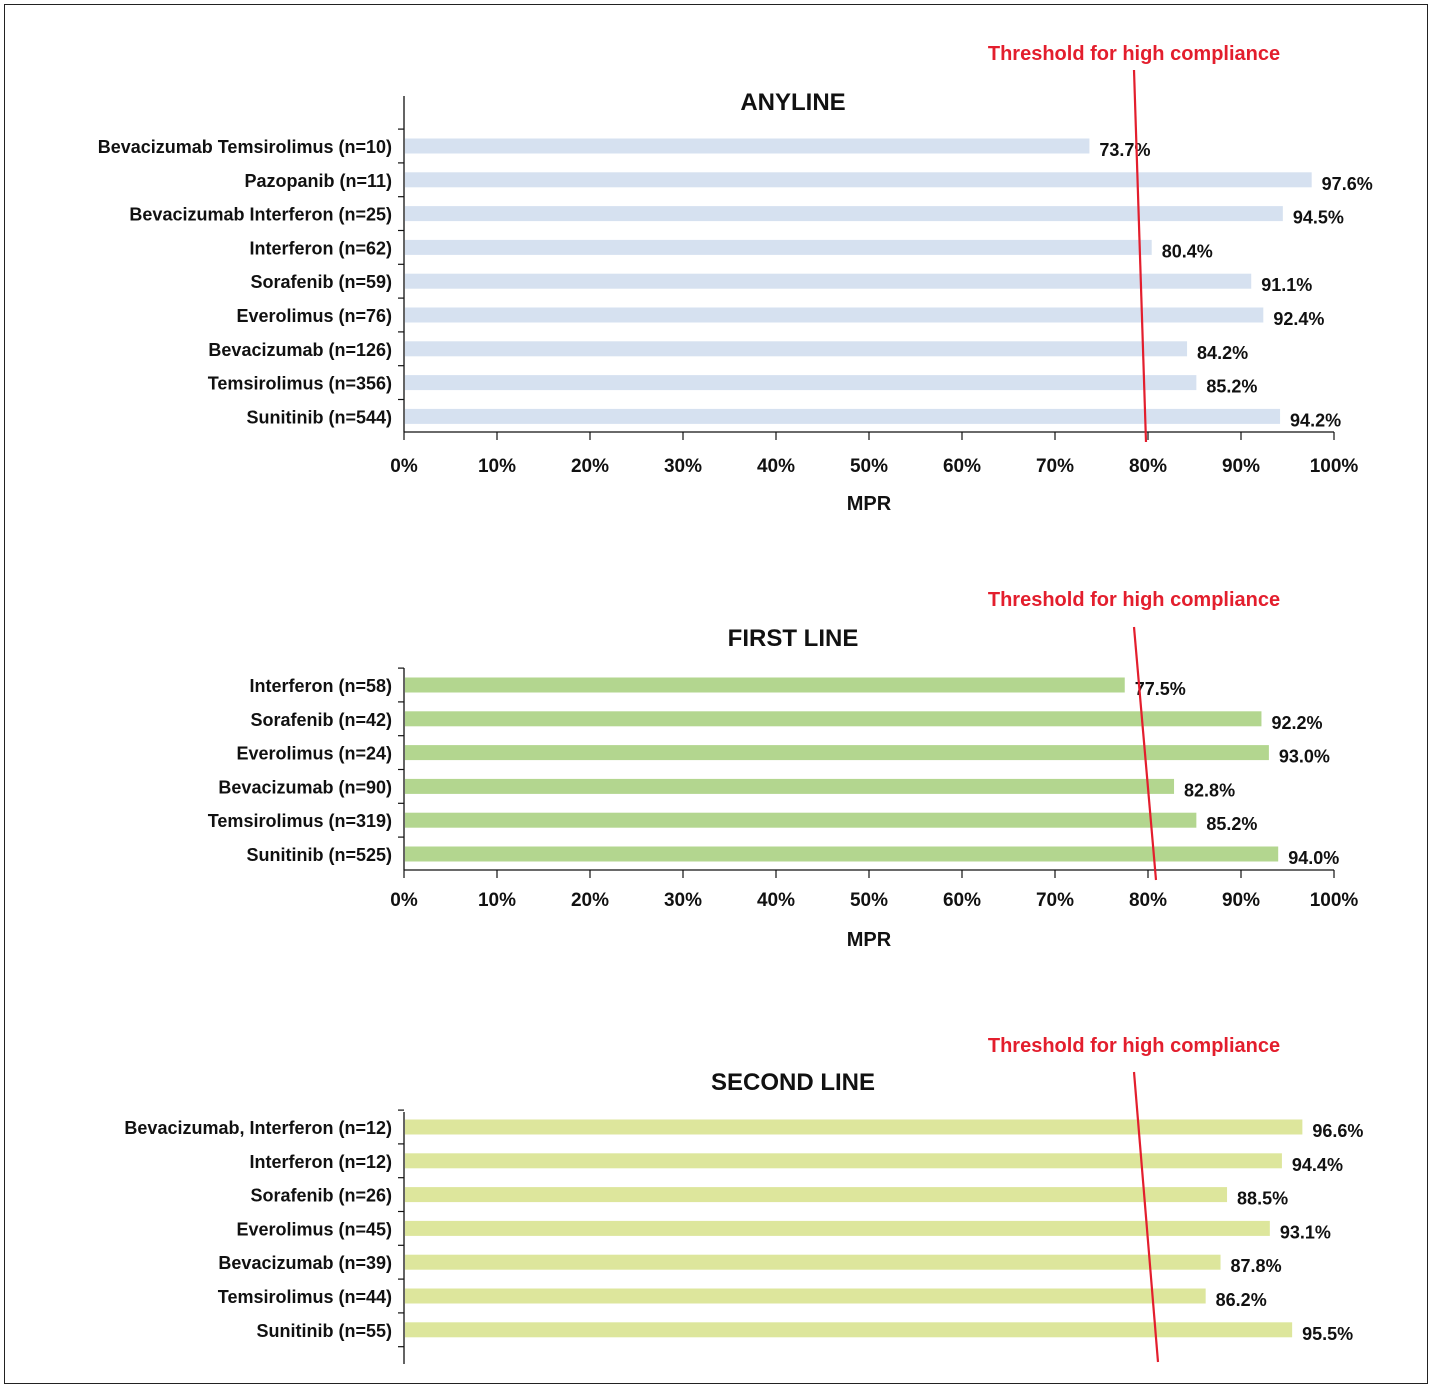 Image resolution: width=1433 pixels, height=1384 pixels. Describe the element at coordinates (300, 384) in the screenshot. I see `category-label: Temsirolimus (n=356)` at that location.